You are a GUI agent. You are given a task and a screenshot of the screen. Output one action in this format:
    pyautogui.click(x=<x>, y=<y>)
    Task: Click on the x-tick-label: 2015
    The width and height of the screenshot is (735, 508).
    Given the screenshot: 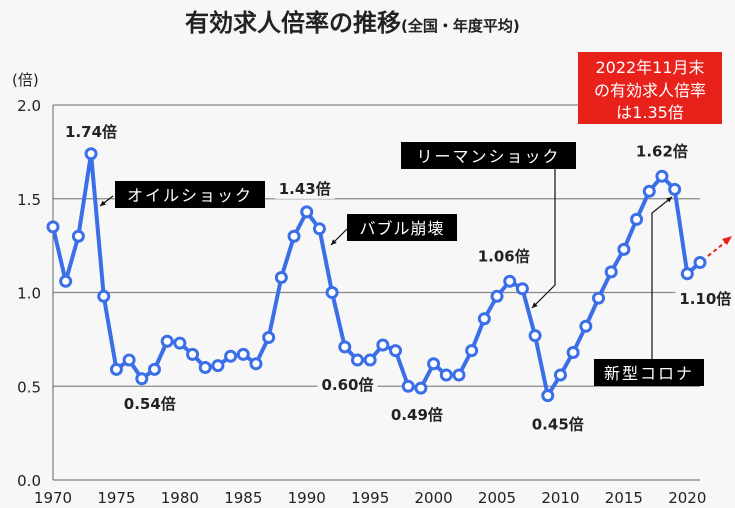 What is the action you would take?
    pyautogui.click(x=624, y=498)
    